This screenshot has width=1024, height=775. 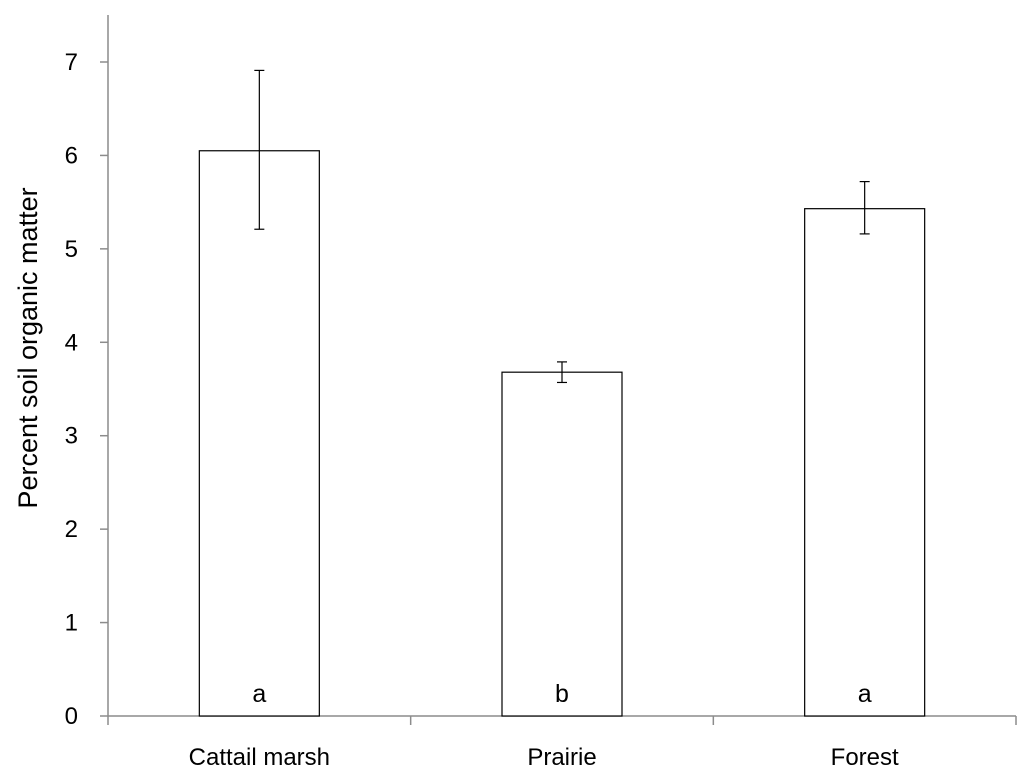 What do you see at coordinates (71, 623) in the screenshot?
I see `y-tick-label: 1` at bounding box center [71, 623].